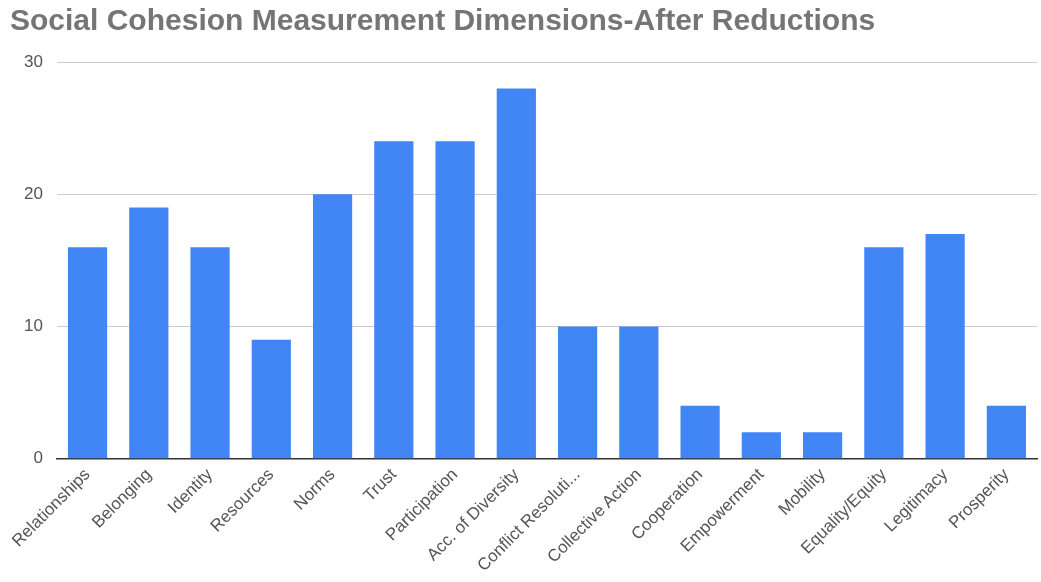  What do you see at coordinates (33, 326) in the screenshot?
I see `y-tick-label: 10` at bounding box center [33, 326].